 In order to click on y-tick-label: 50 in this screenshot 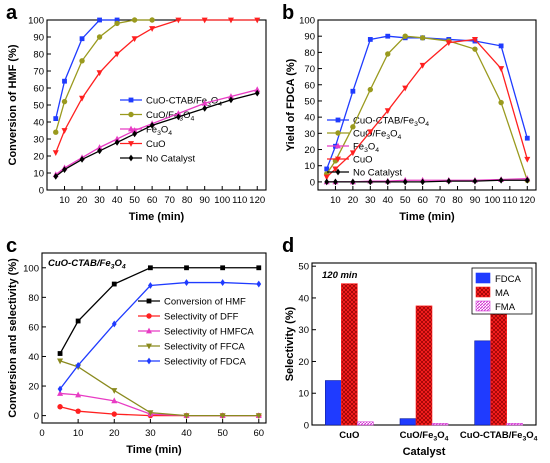, I will do `click(38, 106)`.